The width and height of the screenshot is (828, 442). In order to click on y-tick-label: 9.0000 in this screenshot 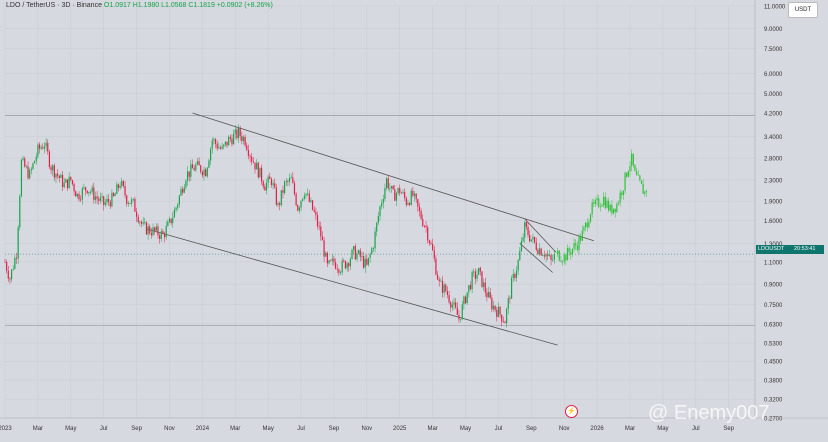, I will do `click(773, 30)`.